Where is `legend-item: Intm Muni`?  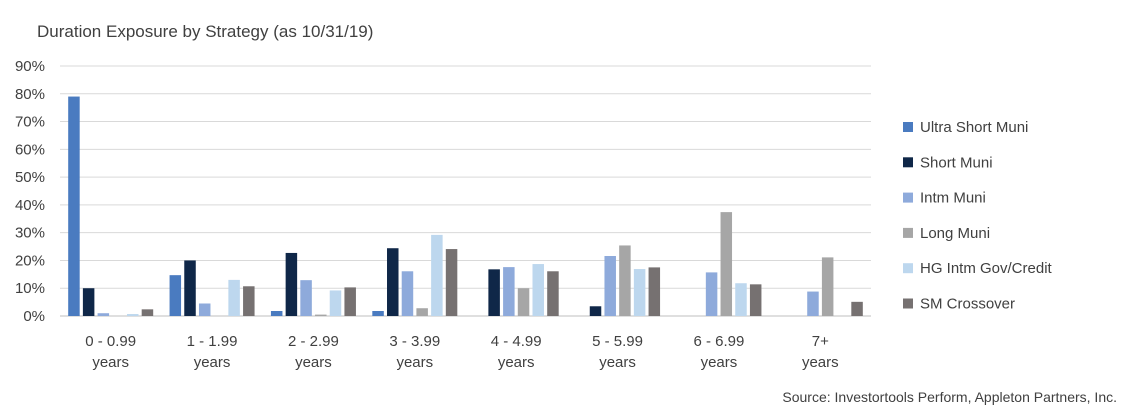
legend-item: Intm Muni is located at coordinates (944, 198).